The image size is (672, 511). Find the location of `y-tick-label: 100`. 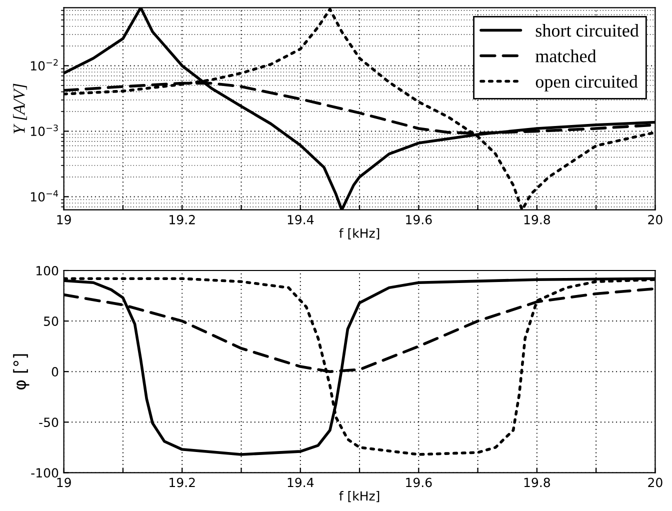

y-tick-label: 100 is located at coordinates (47, 271).